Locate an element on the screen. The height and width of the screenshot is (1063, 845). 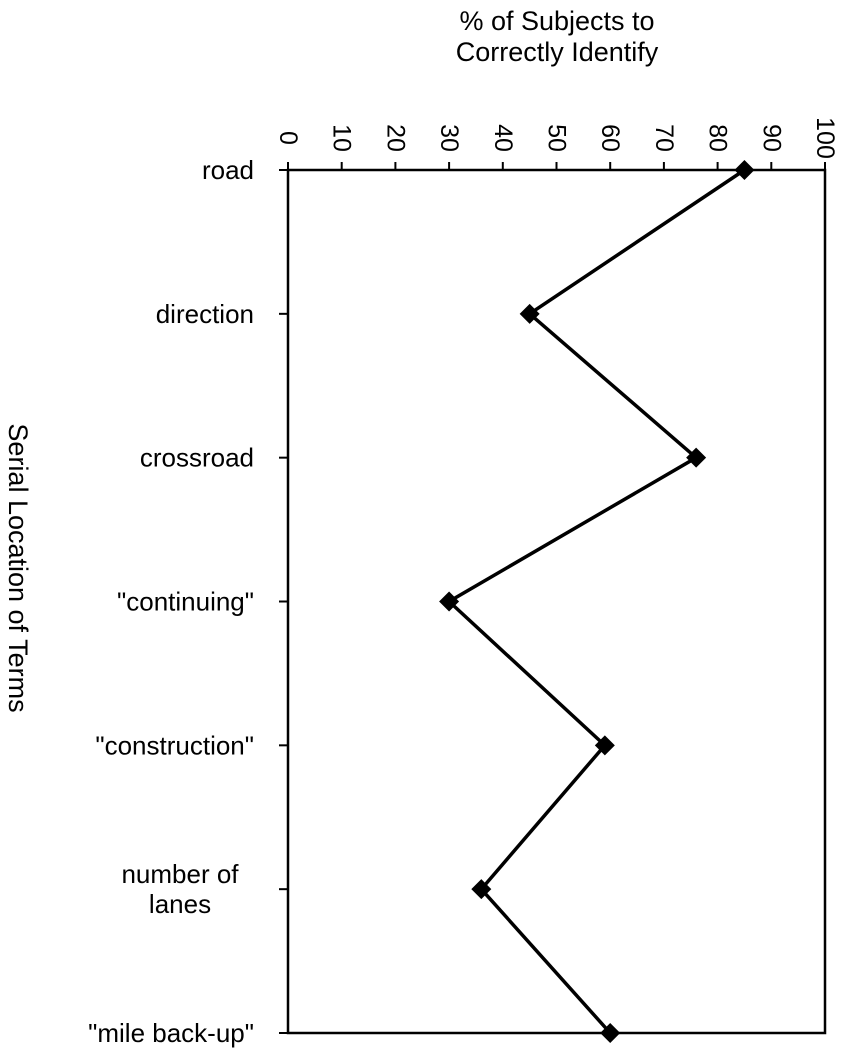
y-axis-title: Serial Location of Terms is located at coordinates (18, 567).